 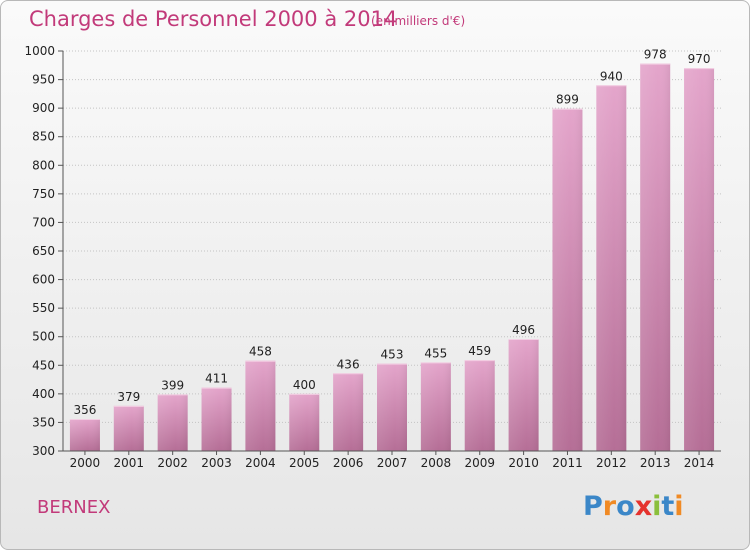 What do you see at coordinates (479, 351) in the screenshot?
I see `data-label: 459` at bounding box center [479, 351].